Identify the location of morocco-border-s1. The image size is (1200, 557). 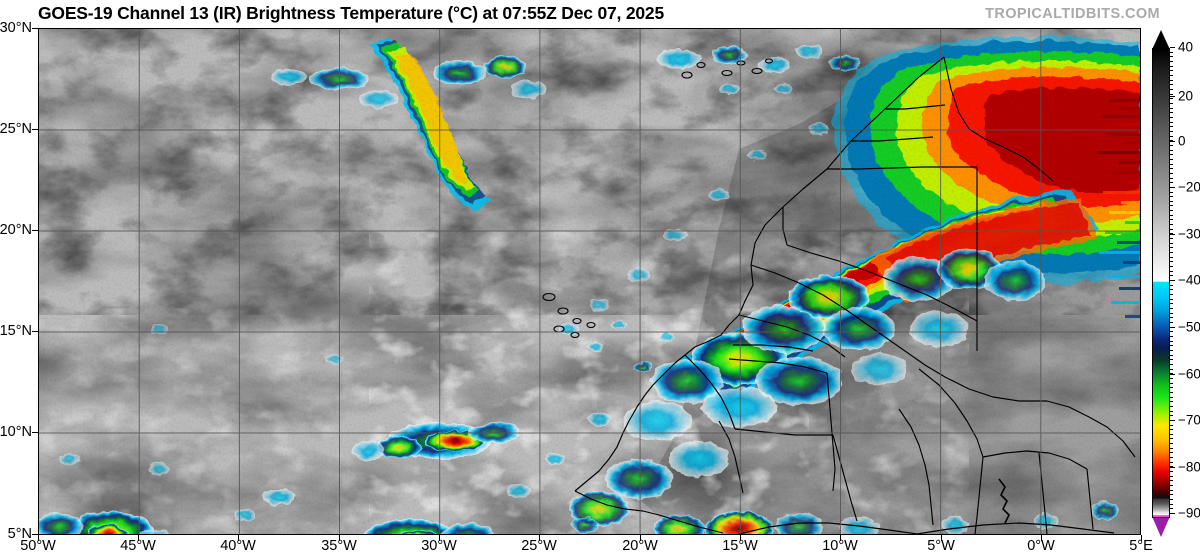
(915, 107).